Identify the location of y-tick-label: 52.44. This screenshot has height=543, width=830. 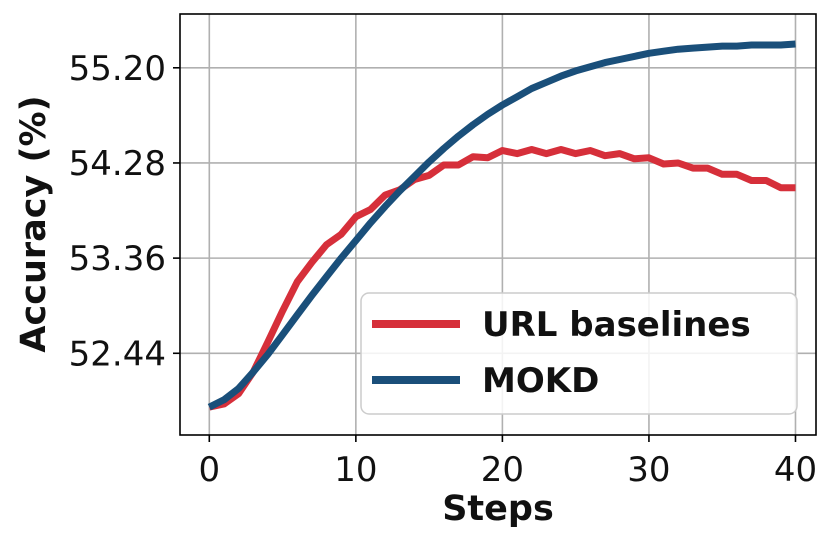
(117, 354).